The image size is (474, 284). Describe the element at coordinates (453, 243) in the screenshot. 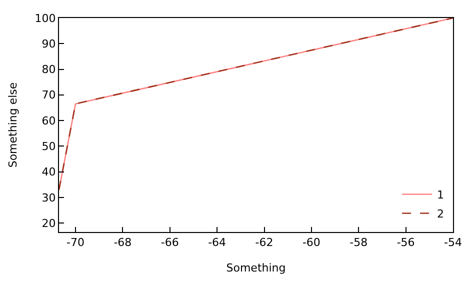

I see `x-tick-label: -54` at that location.